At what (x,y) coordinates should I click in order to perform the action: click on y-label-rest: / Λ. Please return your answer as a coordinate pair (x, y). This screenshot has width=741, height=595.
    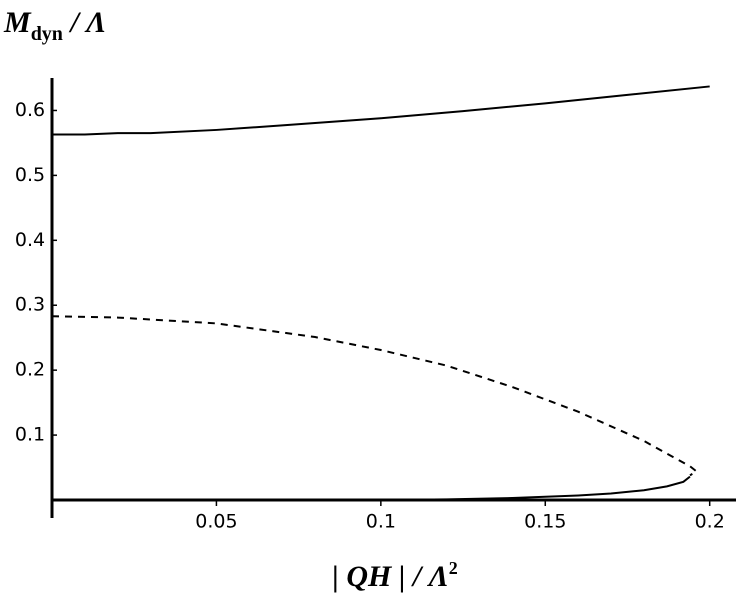
    Looking at the image, I should click on (84, 22).